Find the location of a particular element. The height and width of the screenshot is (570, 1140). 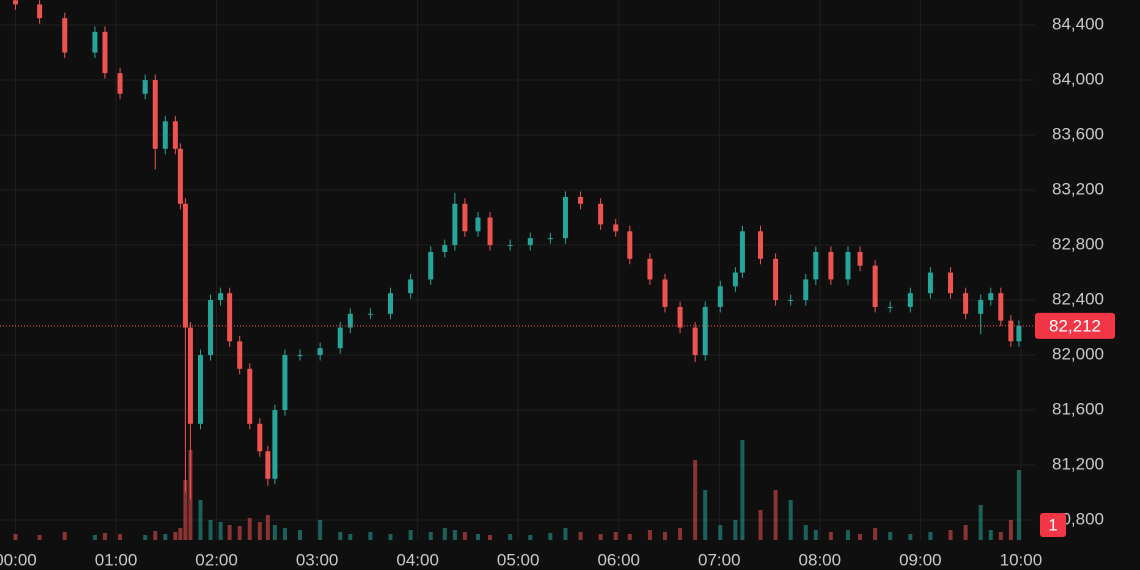

x-tick-label: 05:00 is located at coordinates (518, 559).